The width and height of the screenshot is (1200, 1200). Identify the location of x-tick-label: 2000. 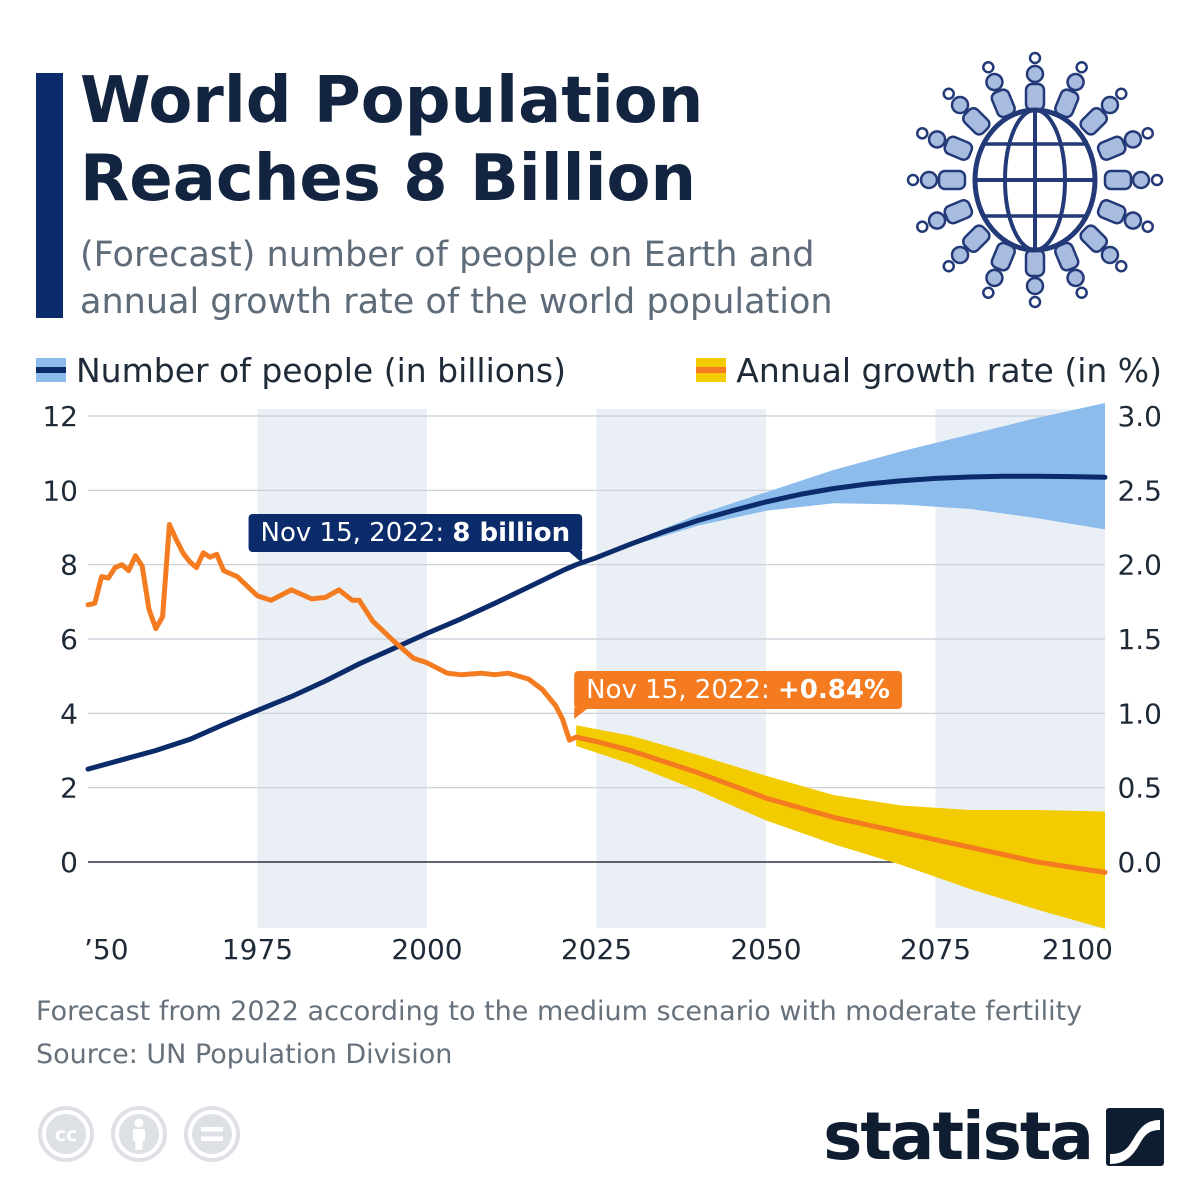
(426, 949).